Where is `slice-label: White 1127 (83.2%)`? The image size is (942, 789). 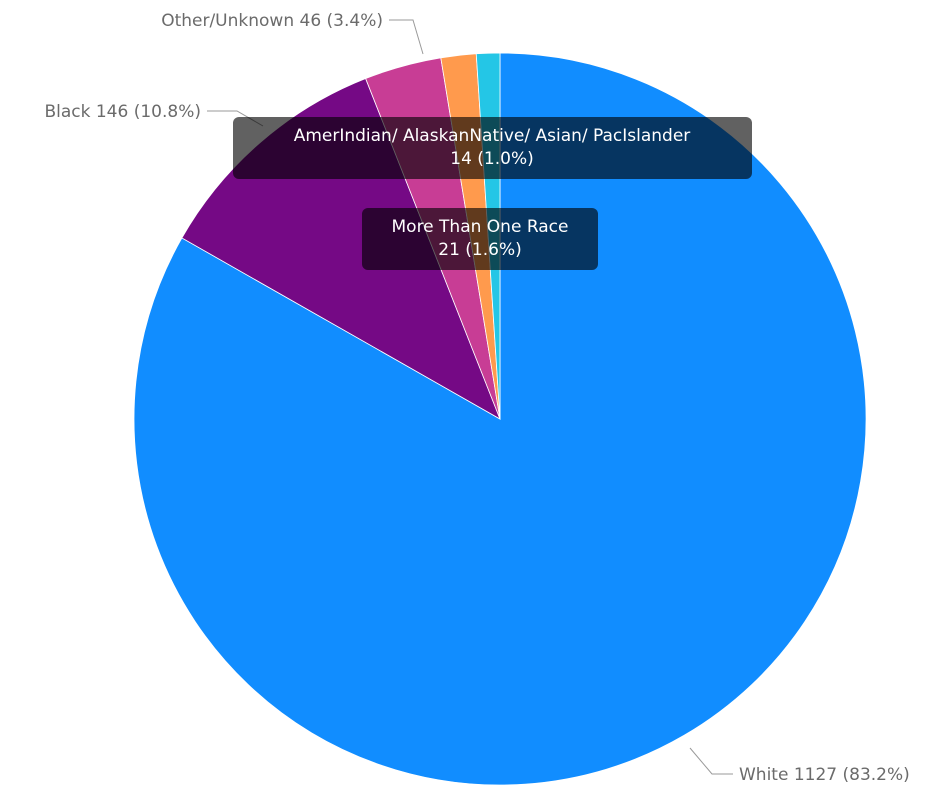 slice-label: White 1127 (83.2%) is located at coordinates (824, 775).